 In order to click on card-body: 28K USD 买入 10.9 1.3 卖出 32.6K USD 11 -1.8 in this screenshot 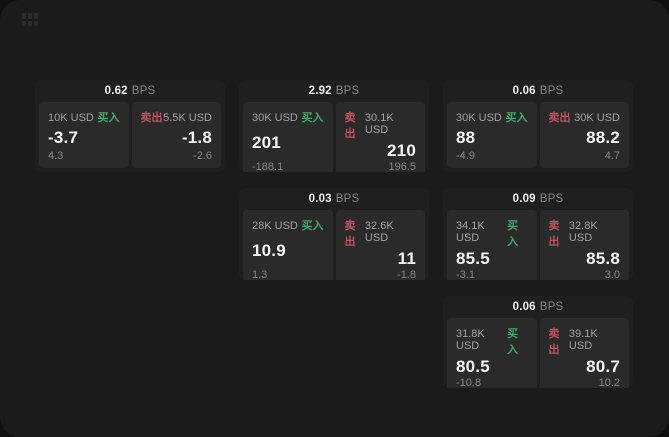, I will do `click(334, 245)`.